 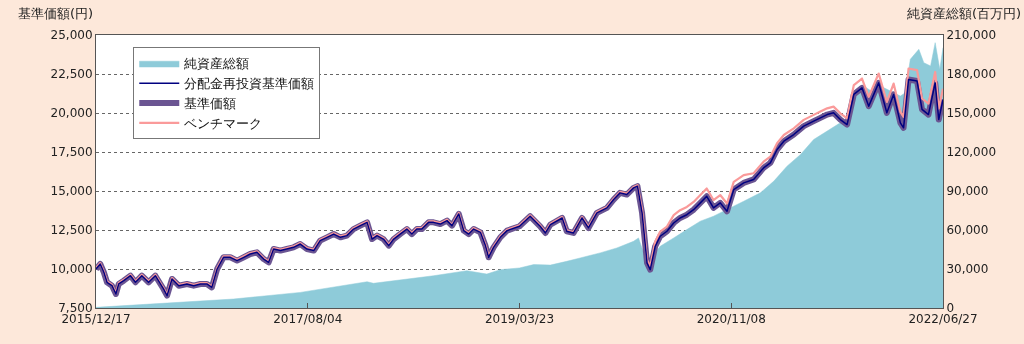 What do you see at coordinates (56, 13) in the screenshot?
I see `y-axis-title: 基準価額(円)` at bounding box center [56, 13].